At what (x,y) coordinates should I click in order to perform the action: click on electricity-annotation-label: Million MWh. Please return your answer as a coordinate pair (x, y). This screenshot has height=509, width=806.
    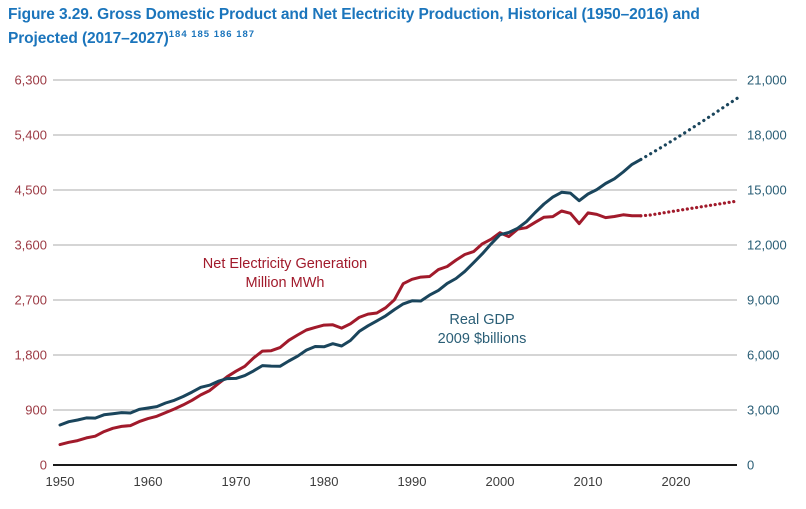
    Looking at the image, I should click on (285, 283).